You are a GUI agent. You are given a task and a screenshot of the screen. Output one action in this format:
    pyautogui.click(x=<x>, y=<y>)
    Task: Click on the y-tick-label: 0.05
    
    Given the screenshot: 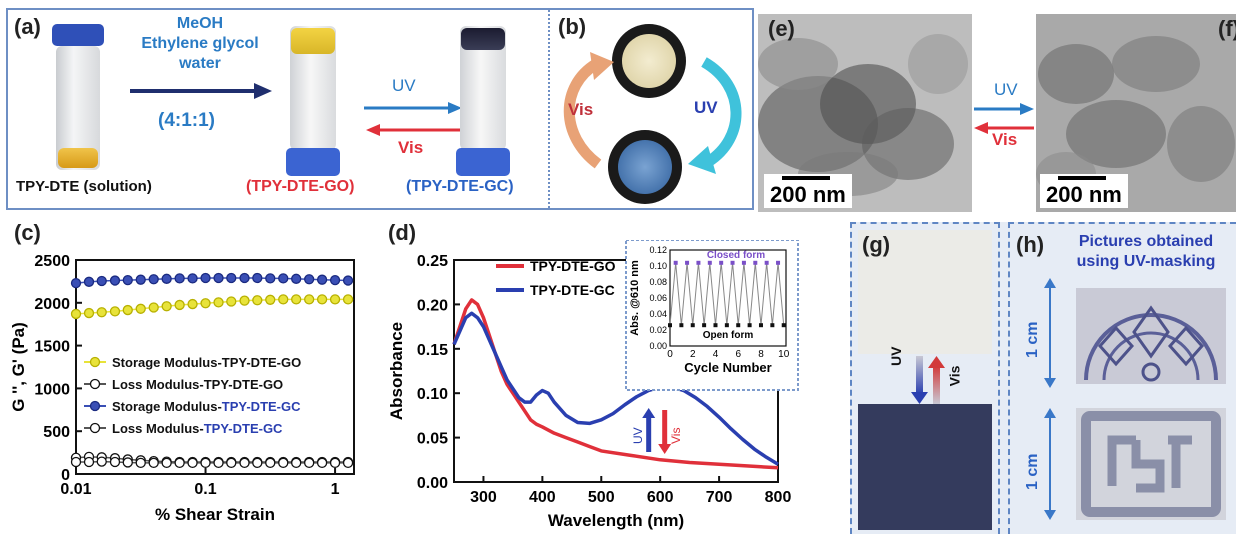 What is the action you would take?
    pyautogui.click(x=432, y=439)
    